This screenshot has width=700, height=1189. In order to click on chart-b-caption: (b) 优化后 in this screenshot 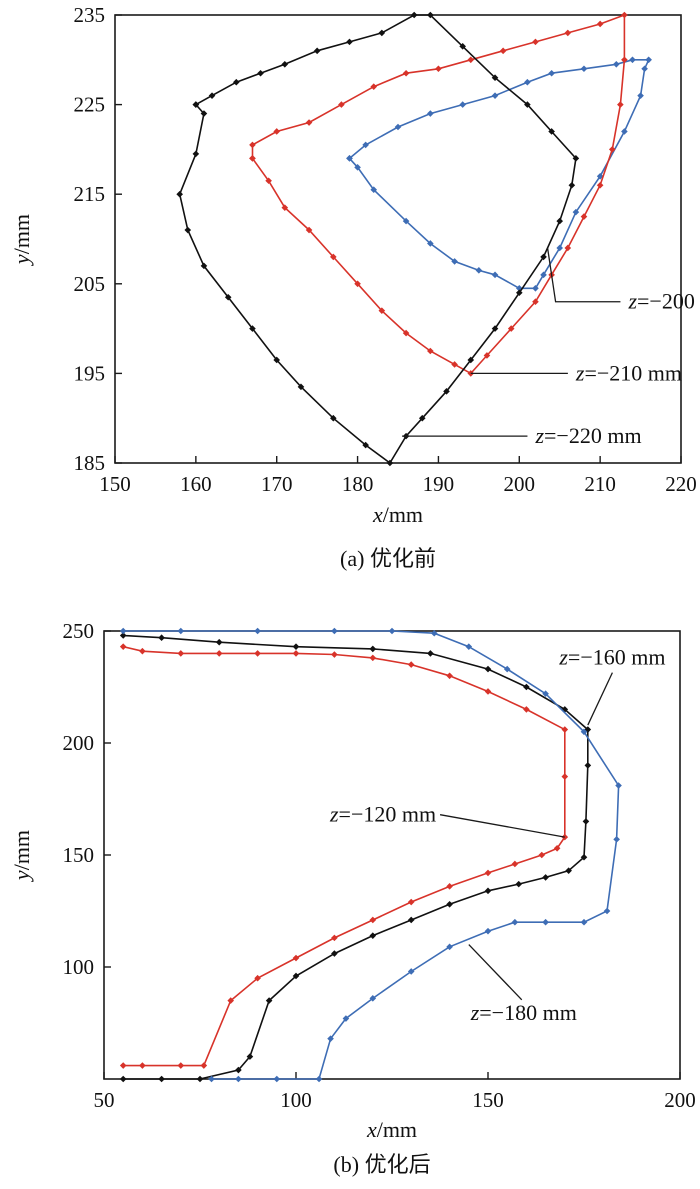, I will do `click(381, 1164)`.